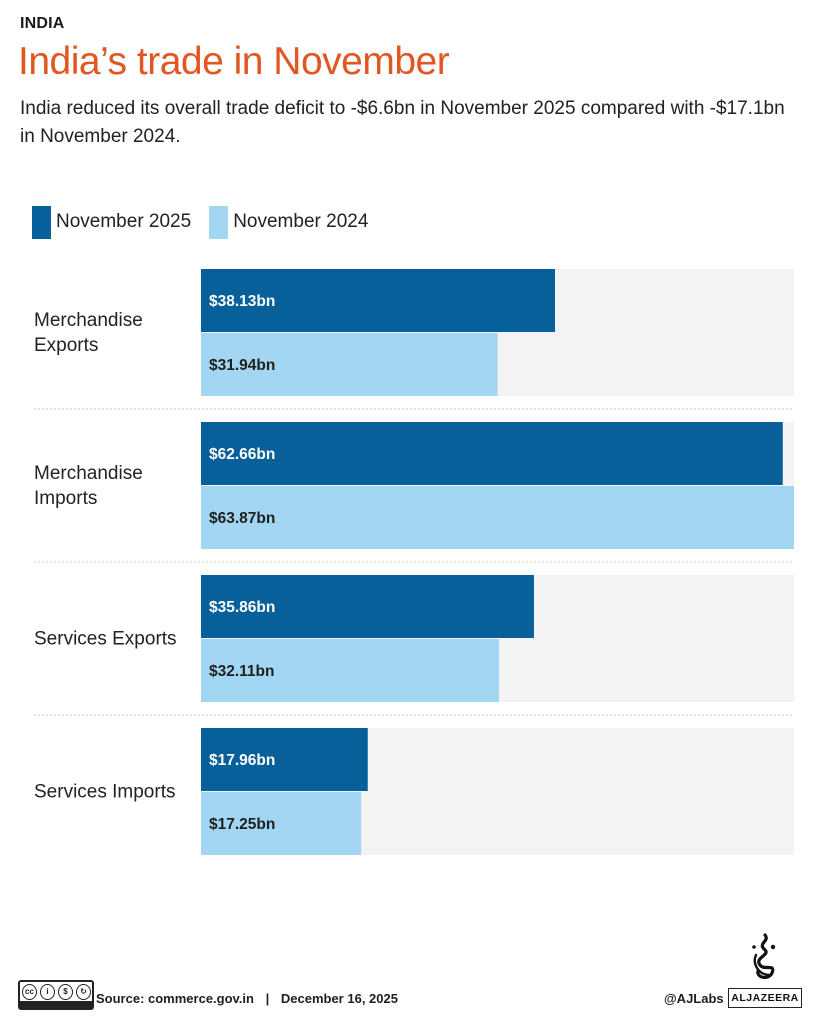 Image resolution: width=820 pixels, height=1024 pixels. What do you see at coordinates (242, 607) in the screenshot?
I see `bar-value-label: $35.86bn` at bounding box center [242, 607].